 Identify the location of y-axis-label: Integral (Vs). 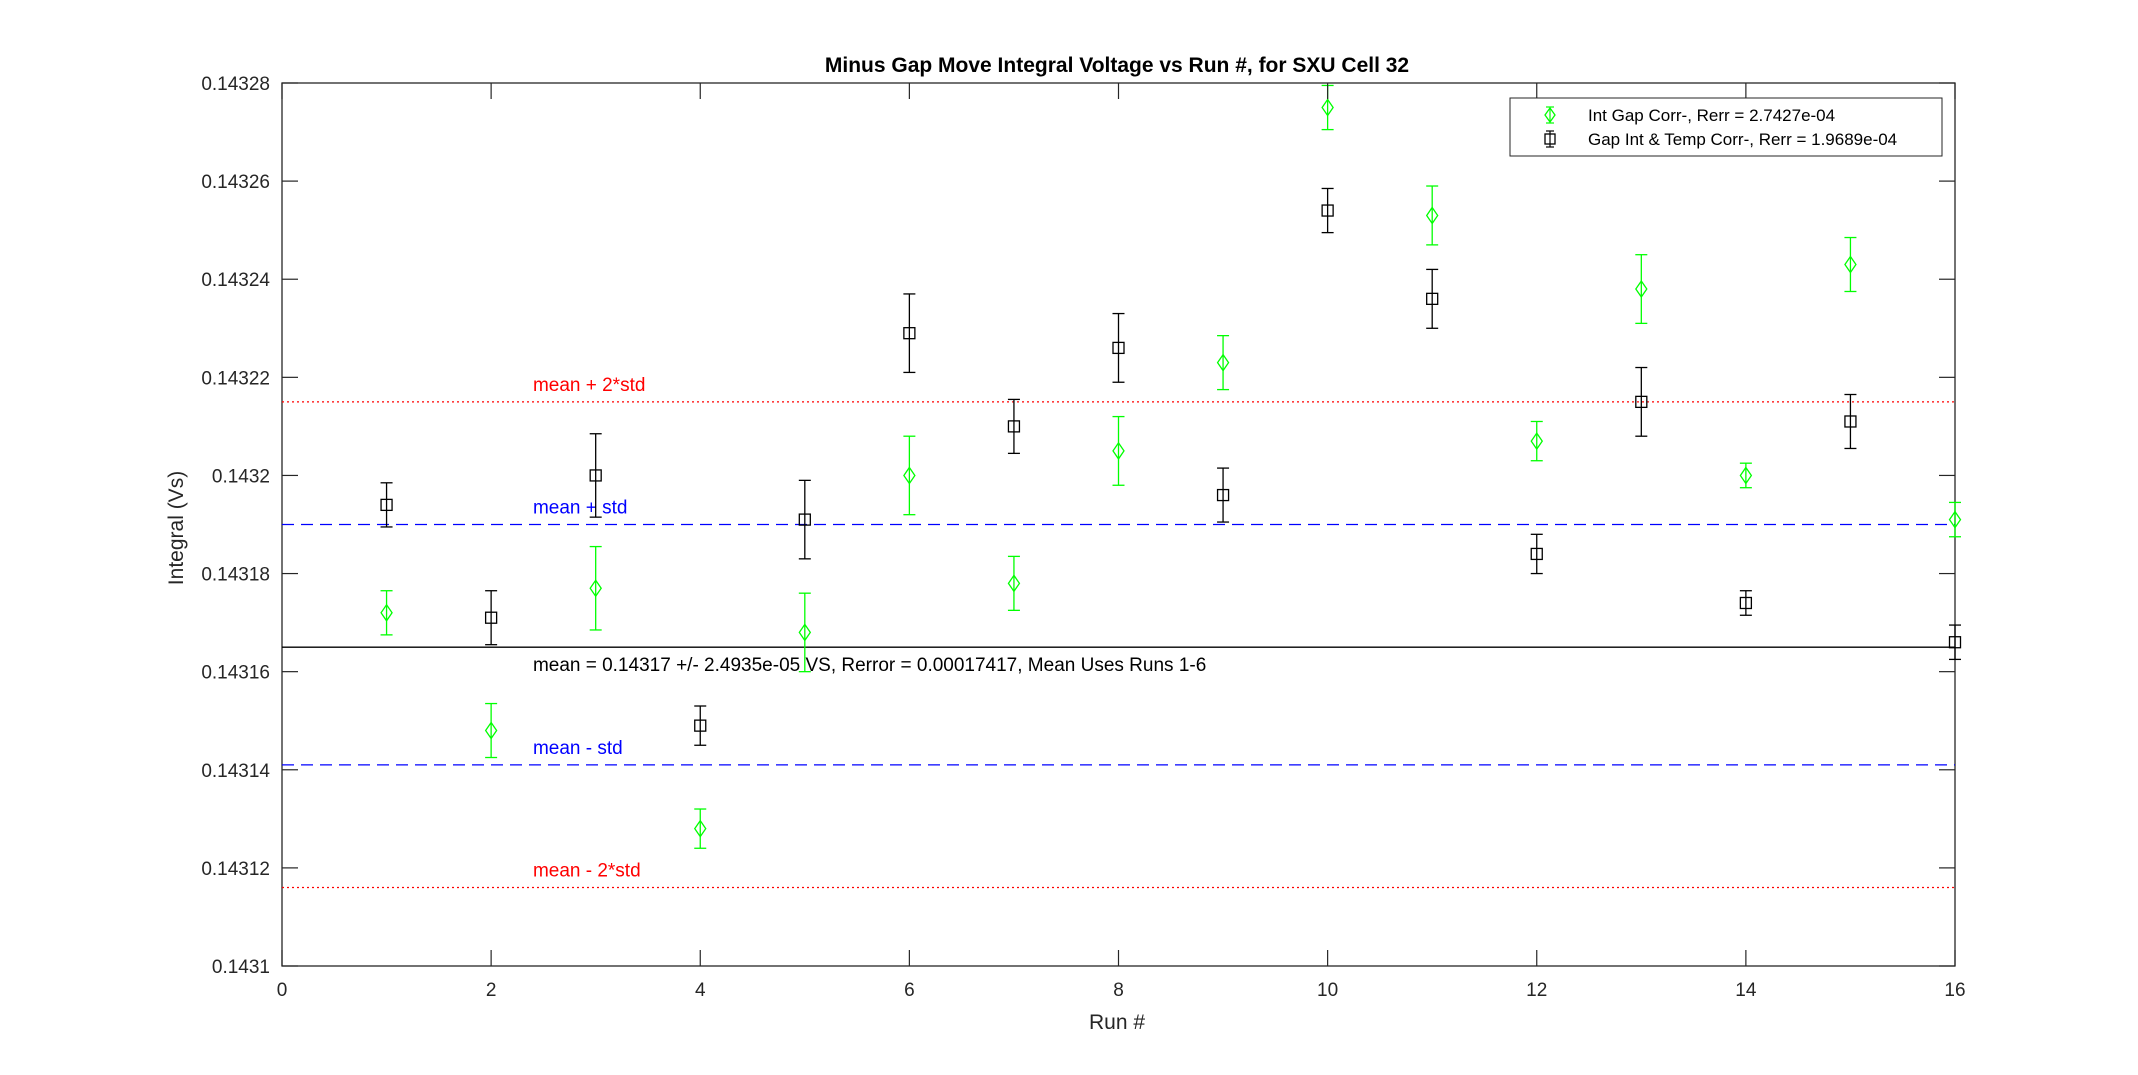
(176, 528).